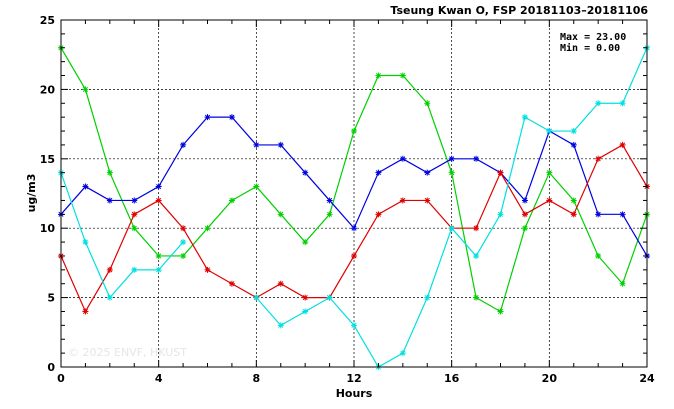  I want to click on y-tick-label: 20, so click(48, 89).